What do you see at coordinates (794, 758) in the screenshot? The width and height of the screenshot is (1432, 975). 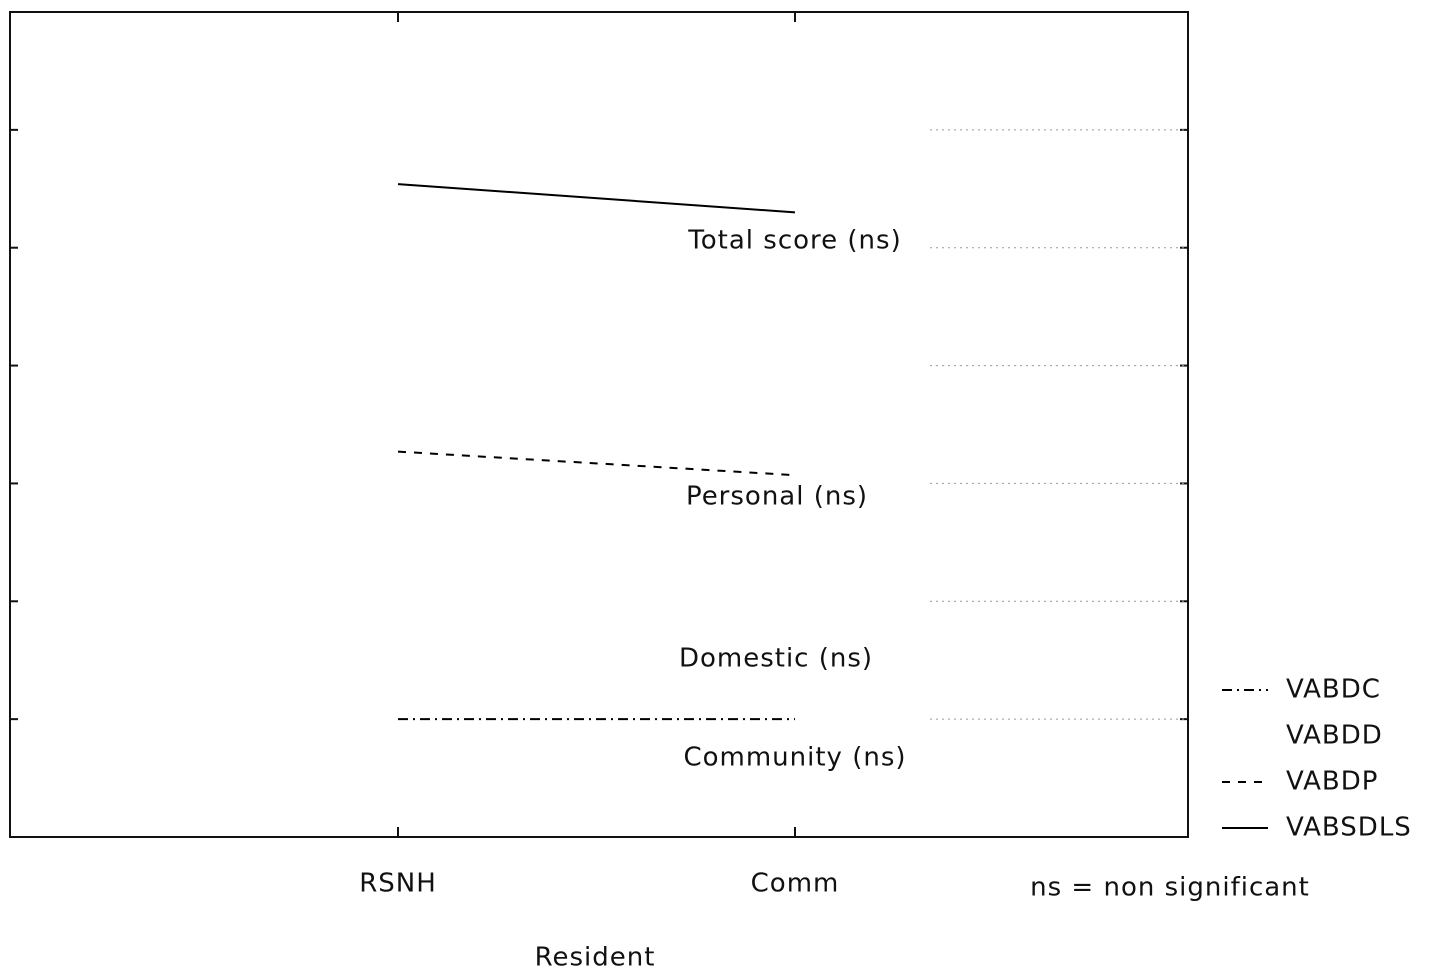 I see `annotation: Community (ns)` at bounding box center [794, 758].